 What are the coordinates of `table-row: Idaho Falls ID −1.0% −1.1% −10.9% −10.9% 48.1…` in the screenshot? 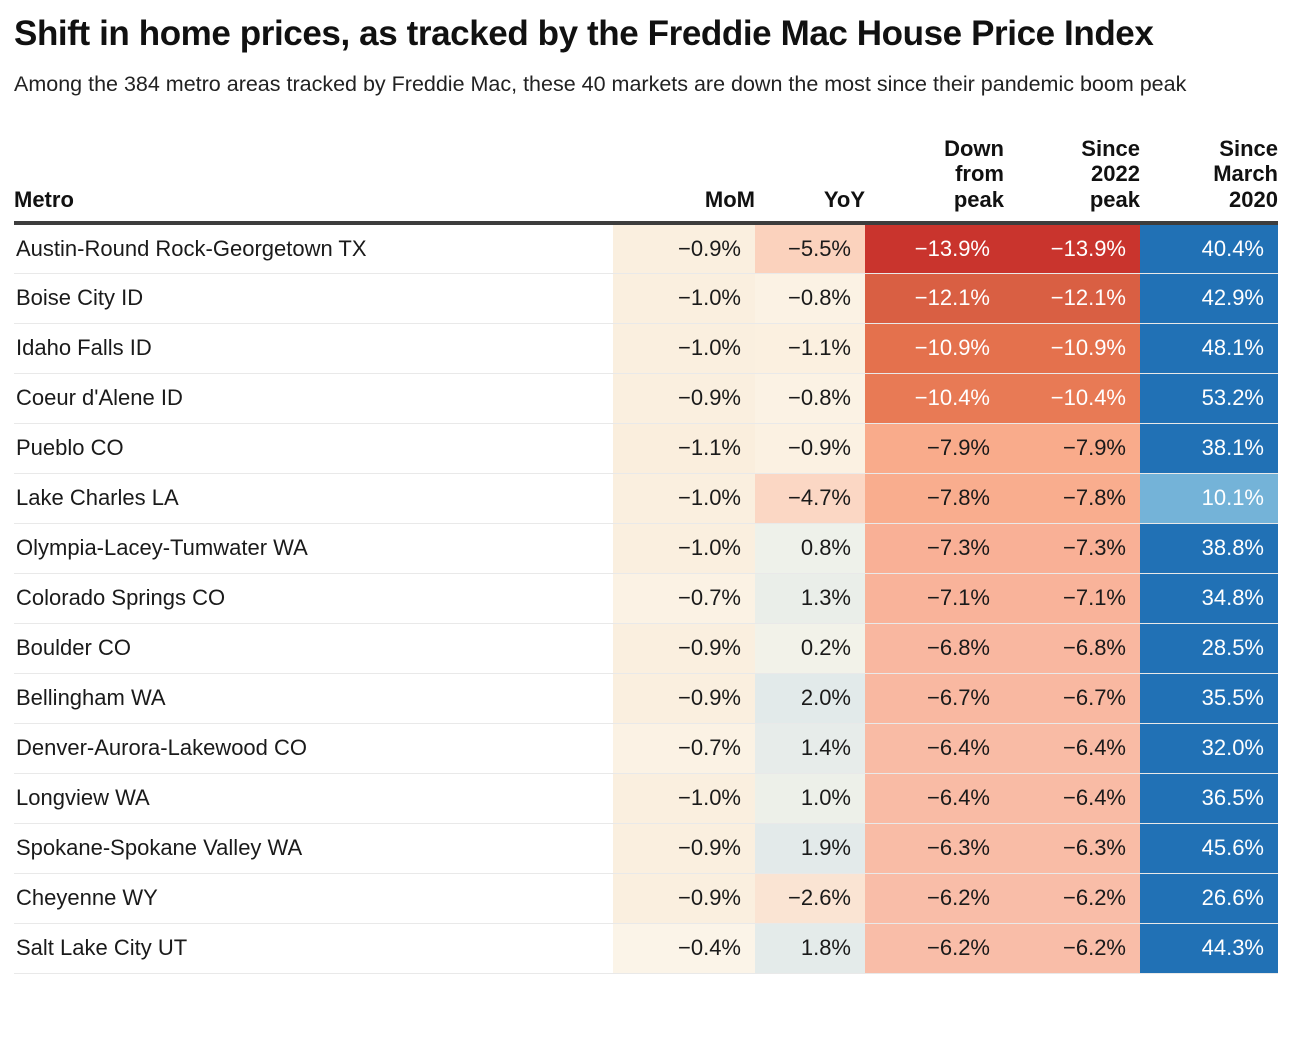 It's located at (646, 348).